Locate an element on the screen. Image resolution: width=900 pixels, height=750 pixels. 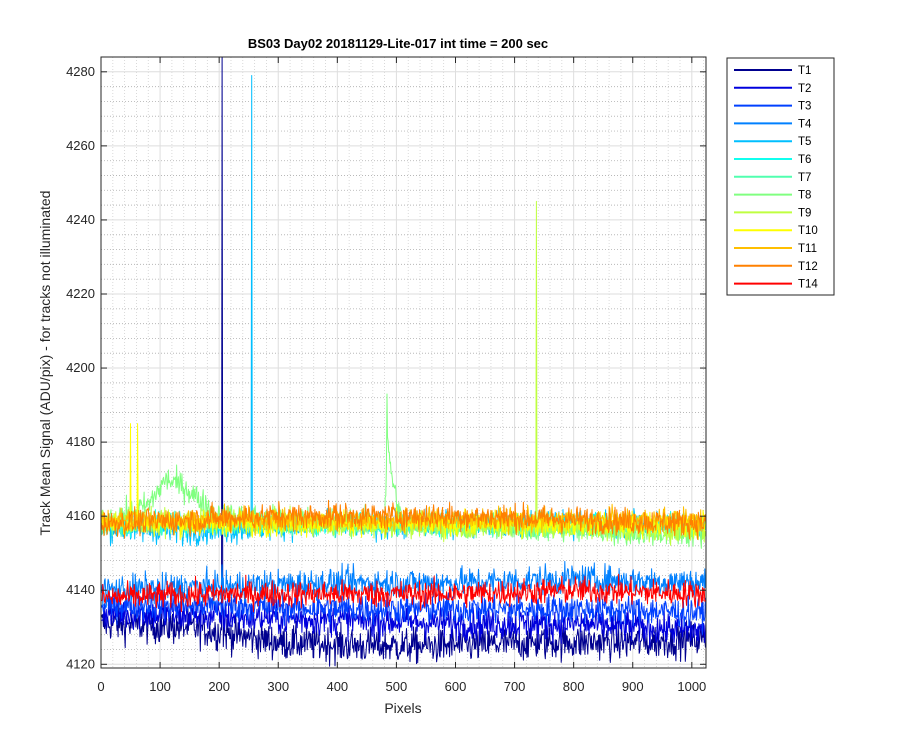
legend-label-t7: T7 is located at coordinates (804, 178).